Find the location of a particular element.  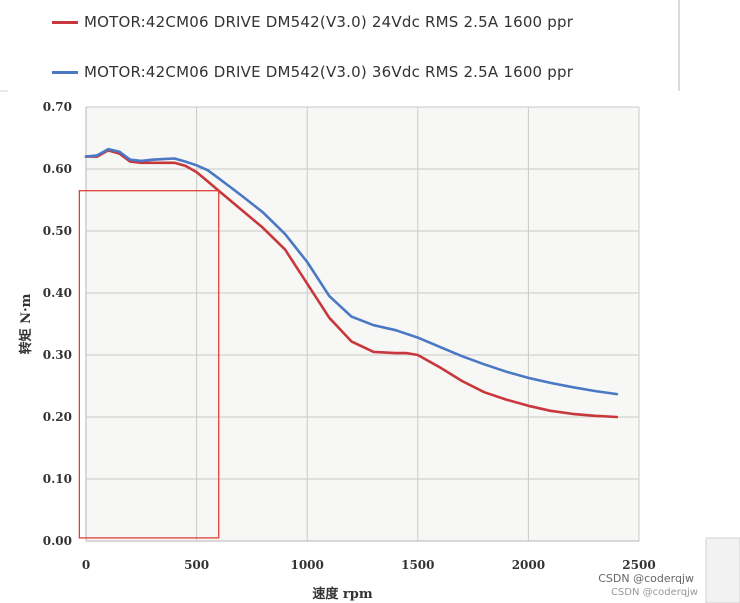

y-tick-label: 0.00 is located at coordinates (57, 541).